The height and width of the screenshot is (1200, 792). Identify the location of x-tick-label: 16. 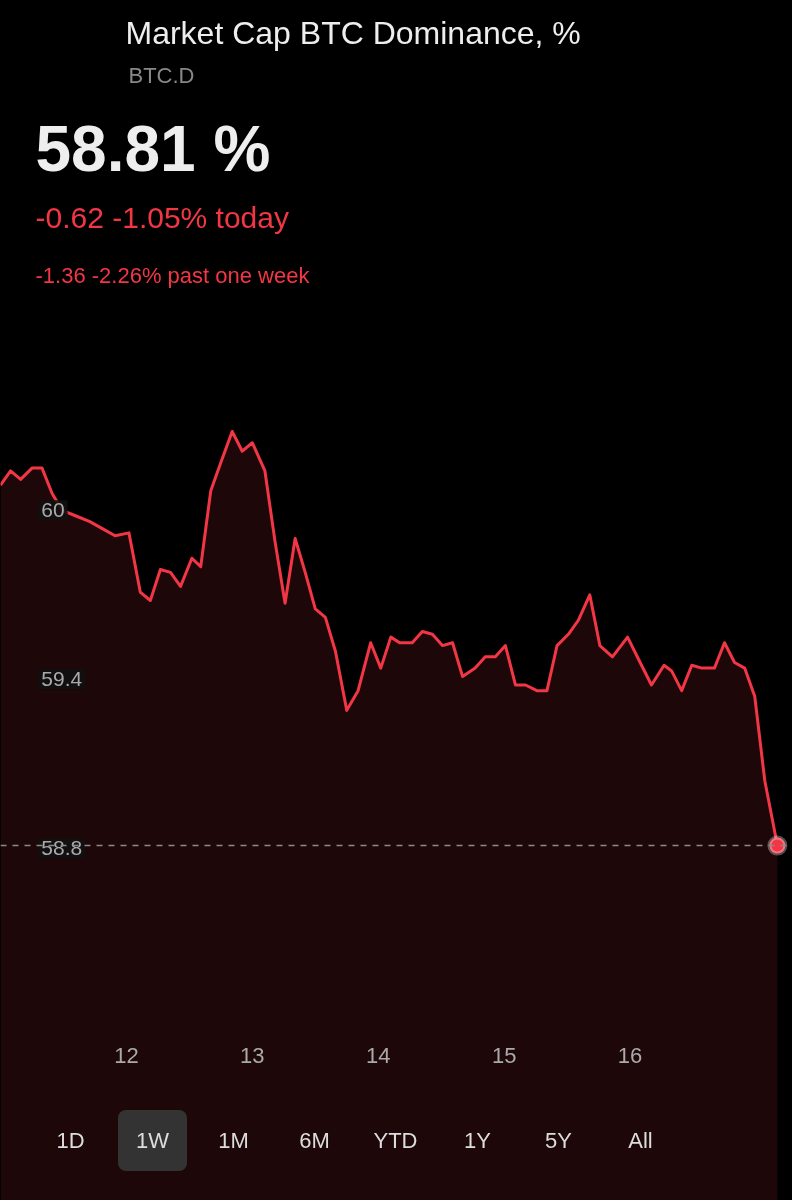
(630, 1055).